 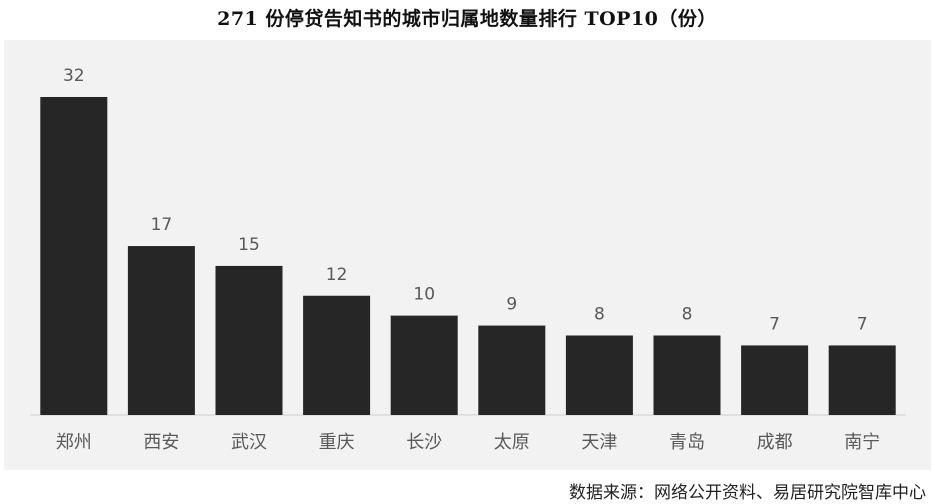 What do you see at coordinates (512, 442) in the screenshot?
I see `category-label-6: 太原` at bounding box center [512, 442].